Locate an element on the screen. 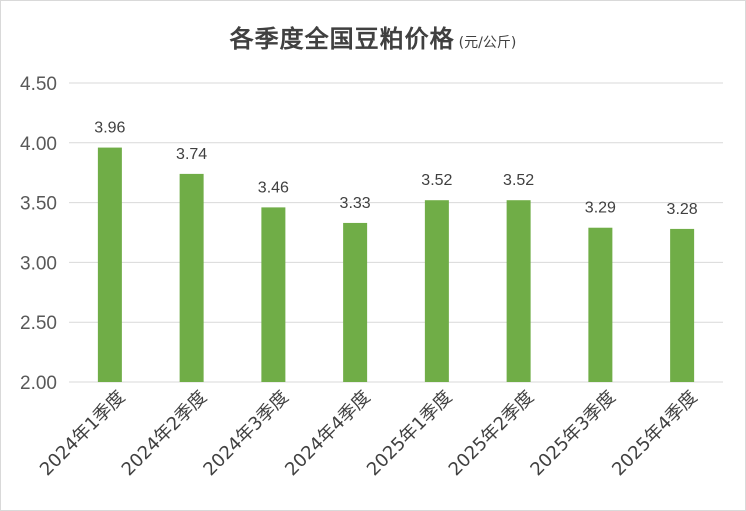  x-tick-label: 2025年4季度 is located at coordinates (655, 434).